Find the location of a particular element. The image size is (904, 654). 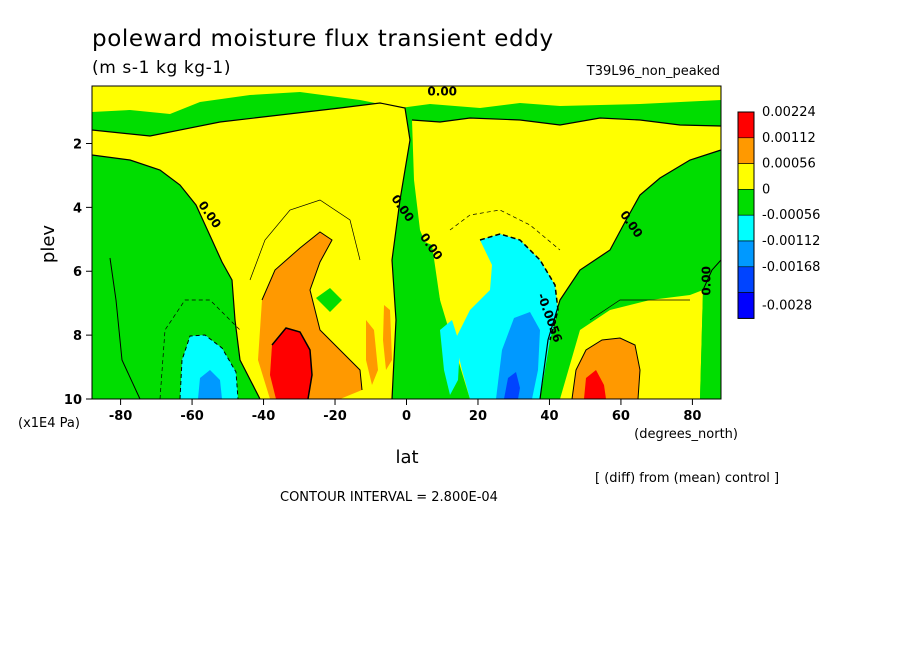

fill-darkblue-north is located at coordinates (512, 385).